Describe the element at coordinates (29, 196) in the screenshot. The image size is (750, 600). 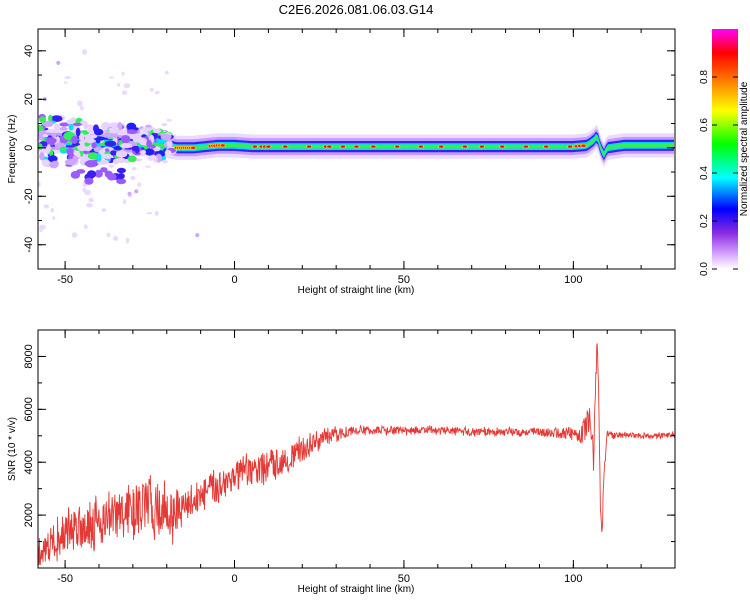
I see `y-tick-label: -20` at that location.